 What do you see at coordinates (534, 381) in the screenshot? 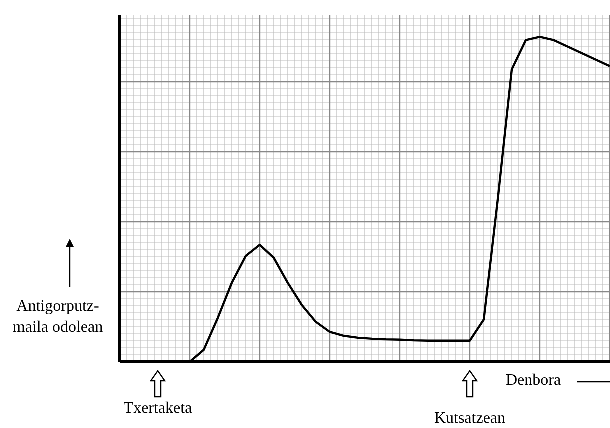
I see `x-axis-title: Denbora` at bounding box center [534, 381].